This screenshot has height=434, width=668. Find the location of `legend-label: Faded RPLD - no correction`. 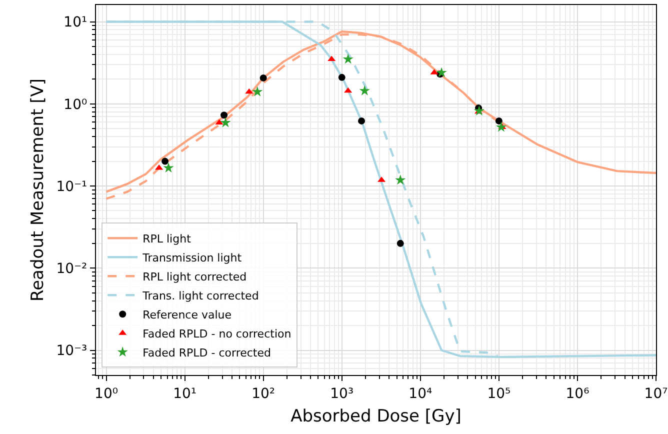

legend-label: Faded RPLD - no correction is located at coordinates (217, 333).